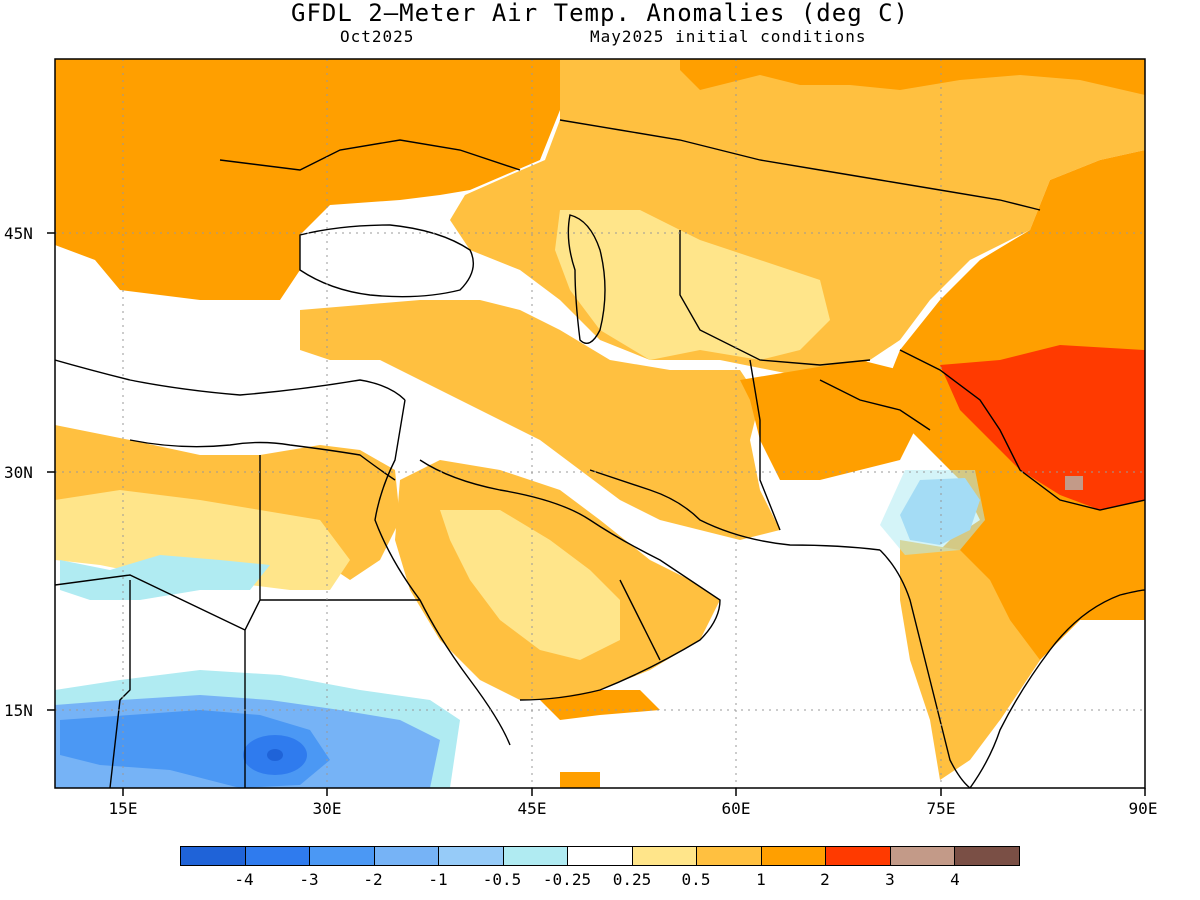 The image size is (1200, 900). Describe the element at coordinates (955, 879) in the screenshot. I see `legend-label: 4` at that location.